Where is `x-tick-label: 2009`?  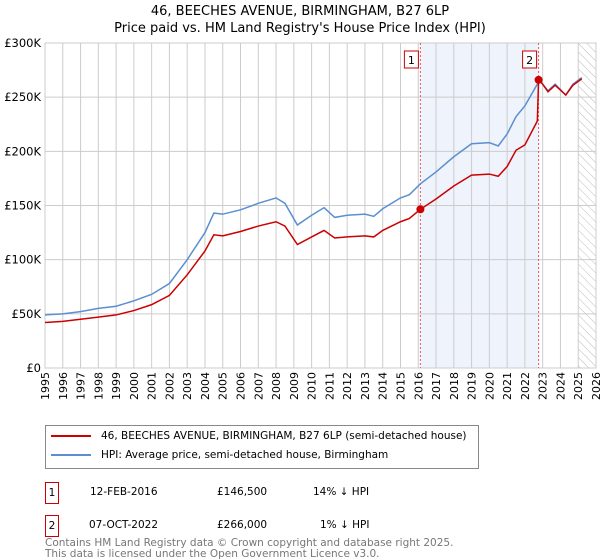
x-tick-label: 2009 is located at coordinates (294, 386).